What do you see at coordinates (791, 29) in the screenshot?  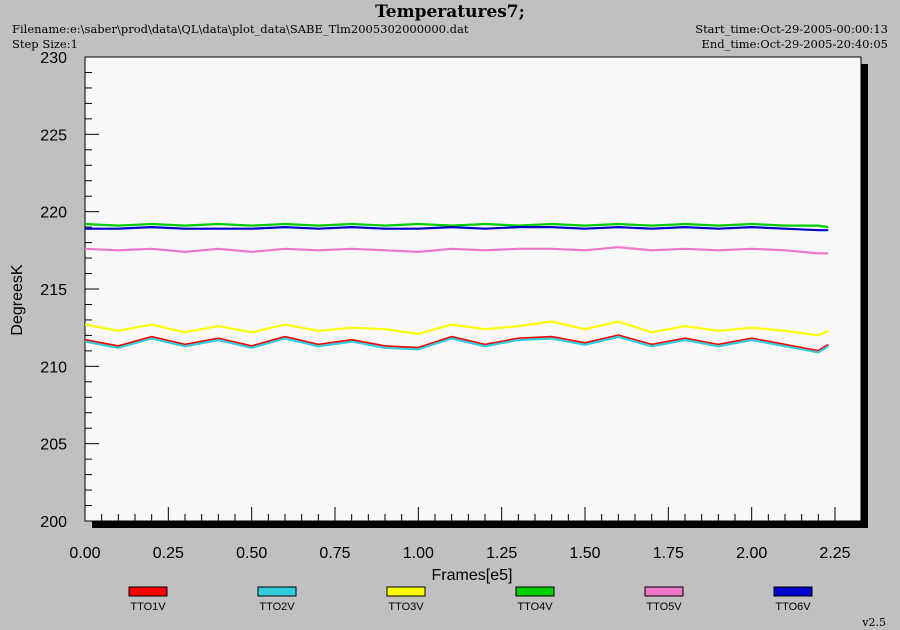 I see `start-time-label: Start_time:Oct-29-2005-00:00:13` at bounding box center [791, 29].